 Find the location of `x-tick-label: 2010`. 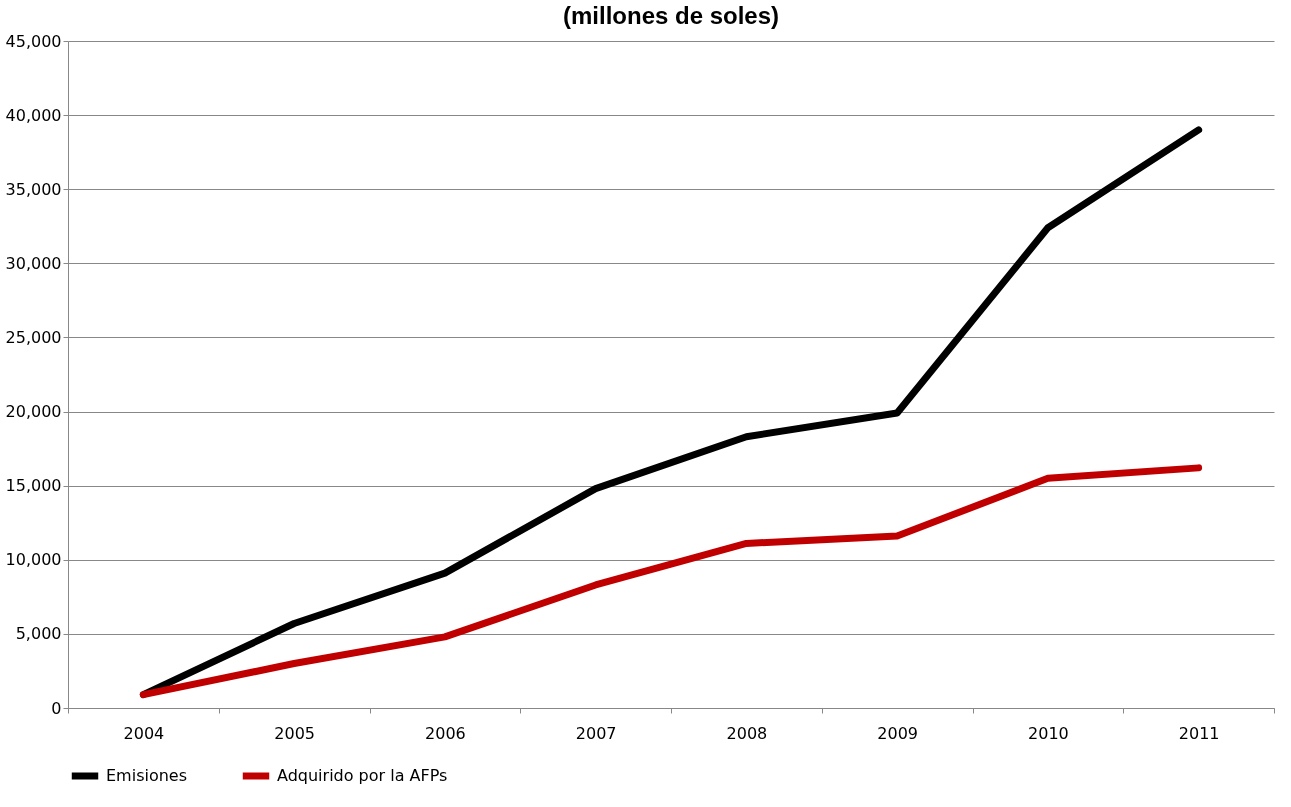

x-tick-label: 2010 is located at coordinates (1048, 733).